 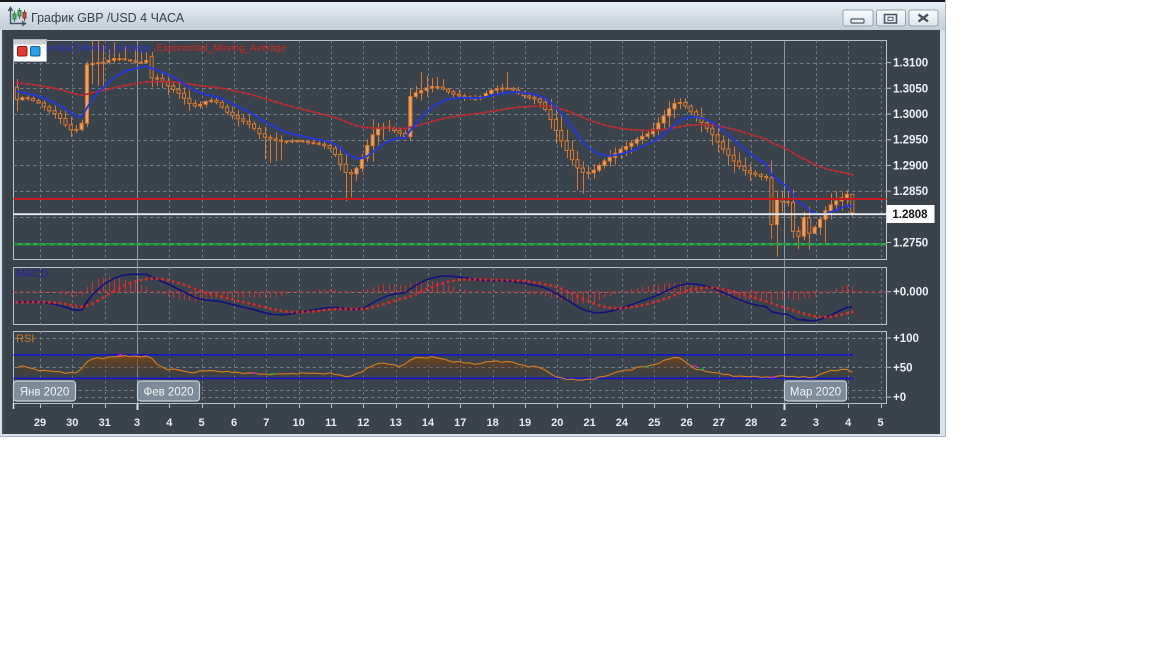 I want to click on svg-text: 28, so click(x=751, y=423).